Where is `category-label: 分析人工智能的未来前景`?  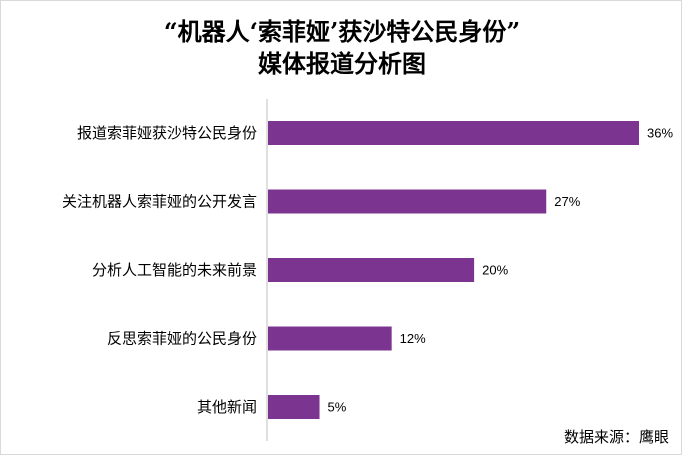 category-label: 分析人工智能的未来前景 is located at coordinates (174, 270).